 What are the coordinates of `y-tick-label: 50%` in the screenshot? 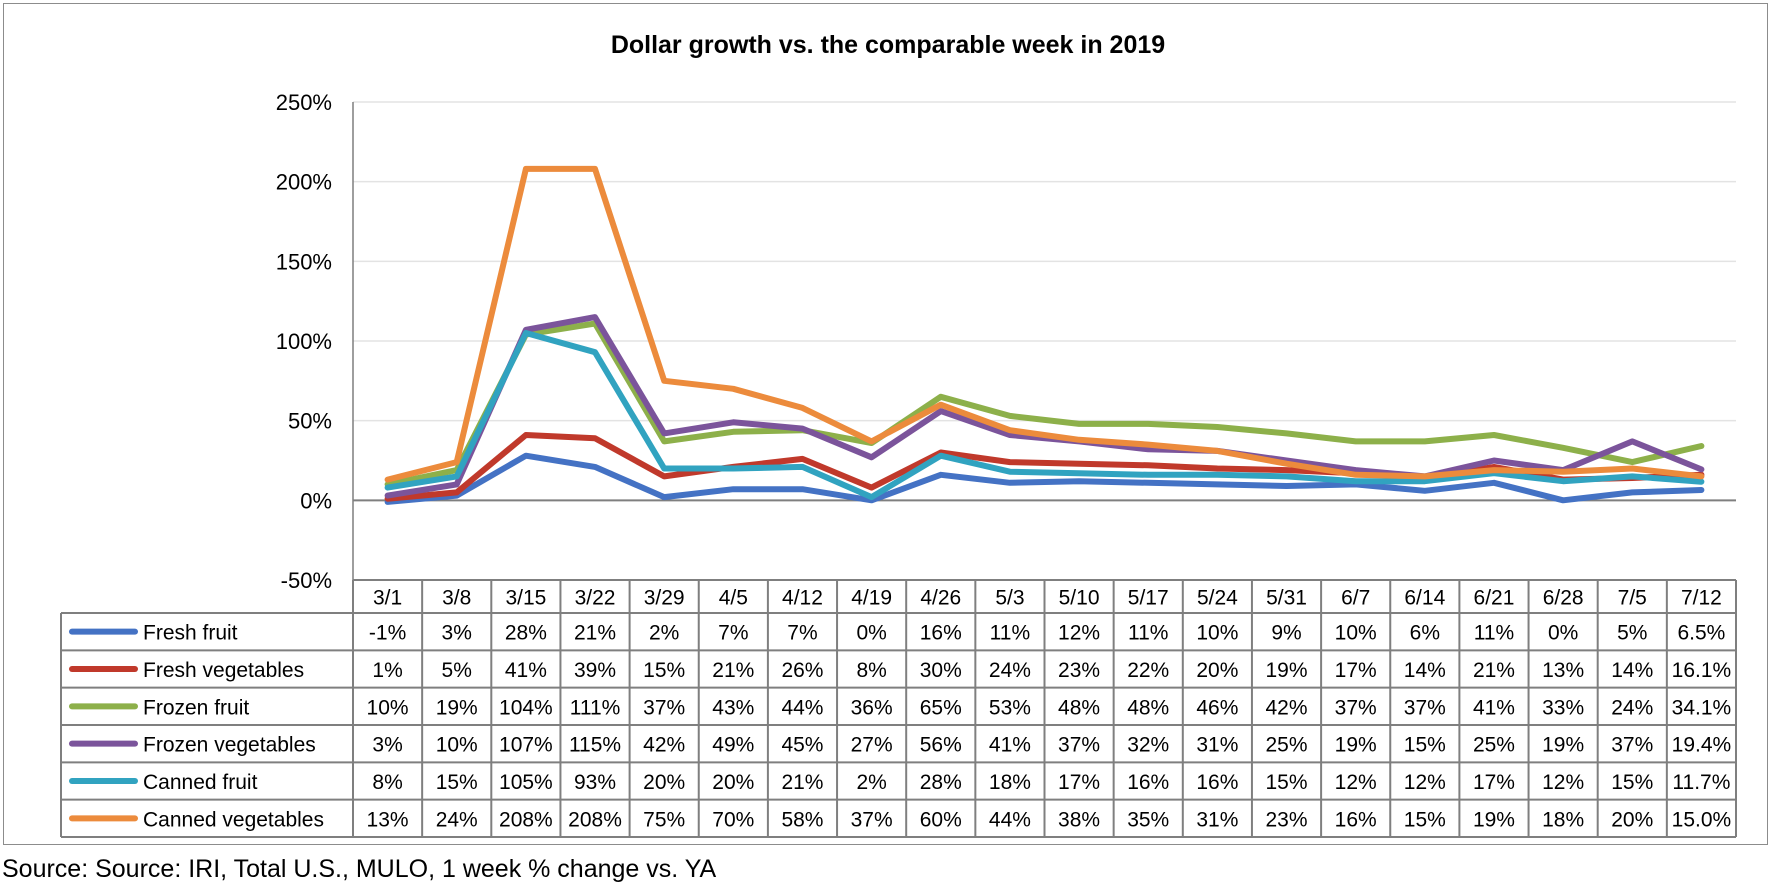 It's located at (310, 421).